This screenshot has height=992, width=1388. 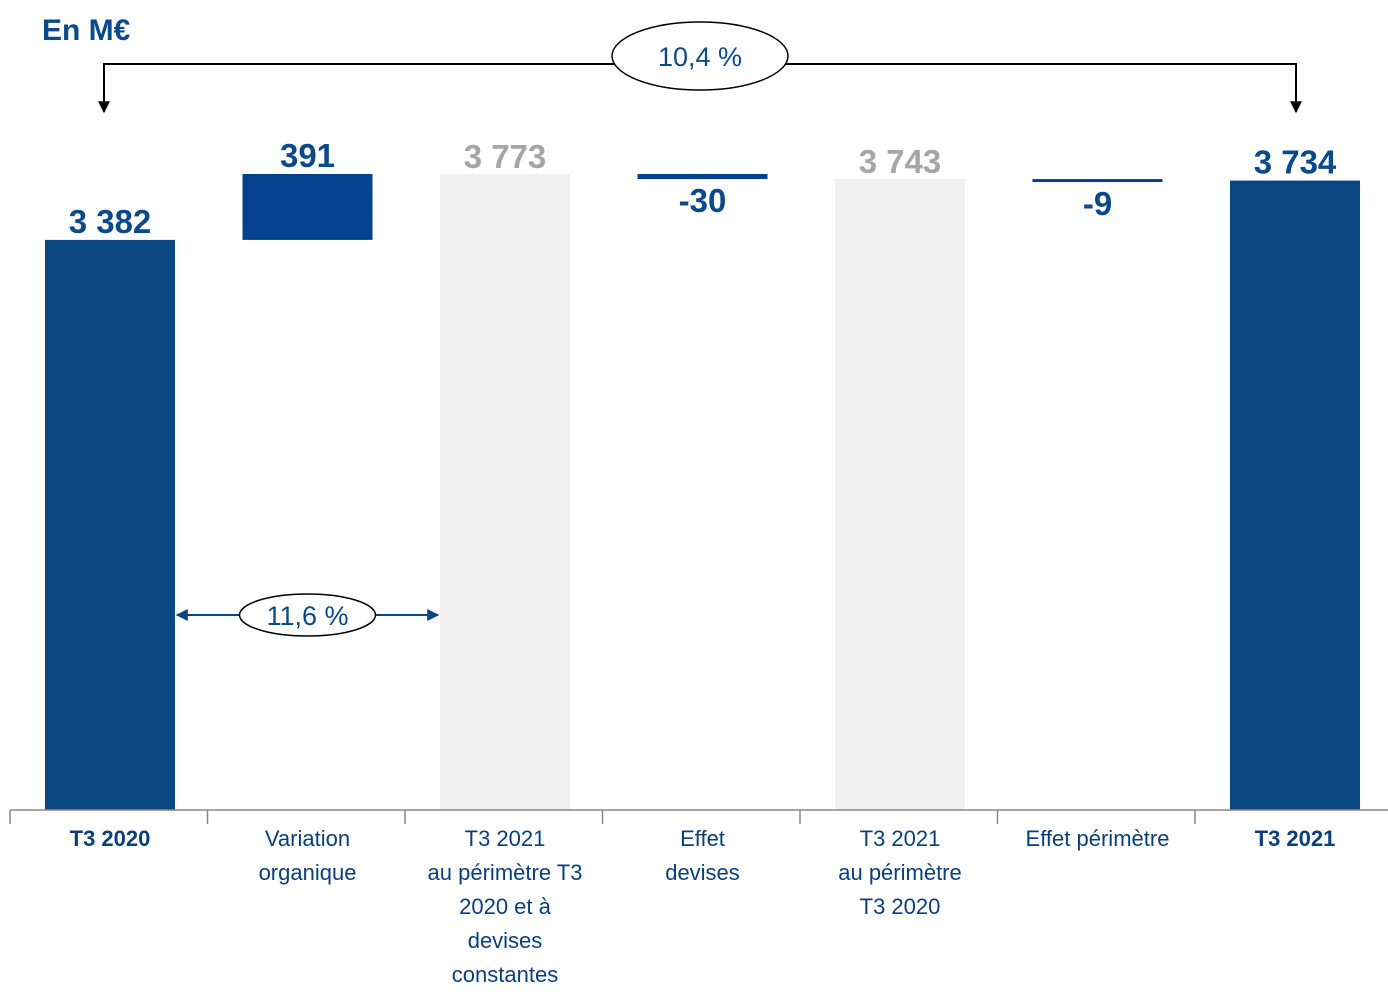 What do you see at coordinates (1295, 162) in the screenshot?
I see `value-label-6: 3 734` at bounding box center [1295, 162].